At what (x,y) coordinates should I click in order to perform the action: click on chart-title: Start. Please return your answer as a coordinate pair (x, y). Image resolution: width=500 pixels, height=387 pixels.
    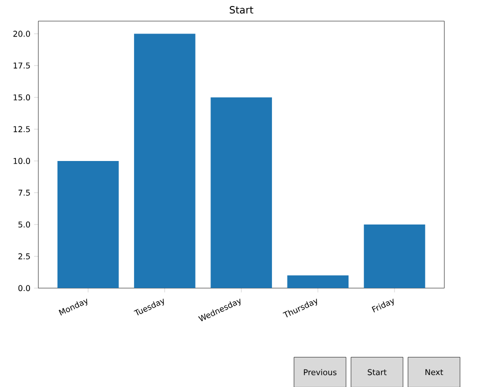
    Looking at the image, I should click on (242, 10).